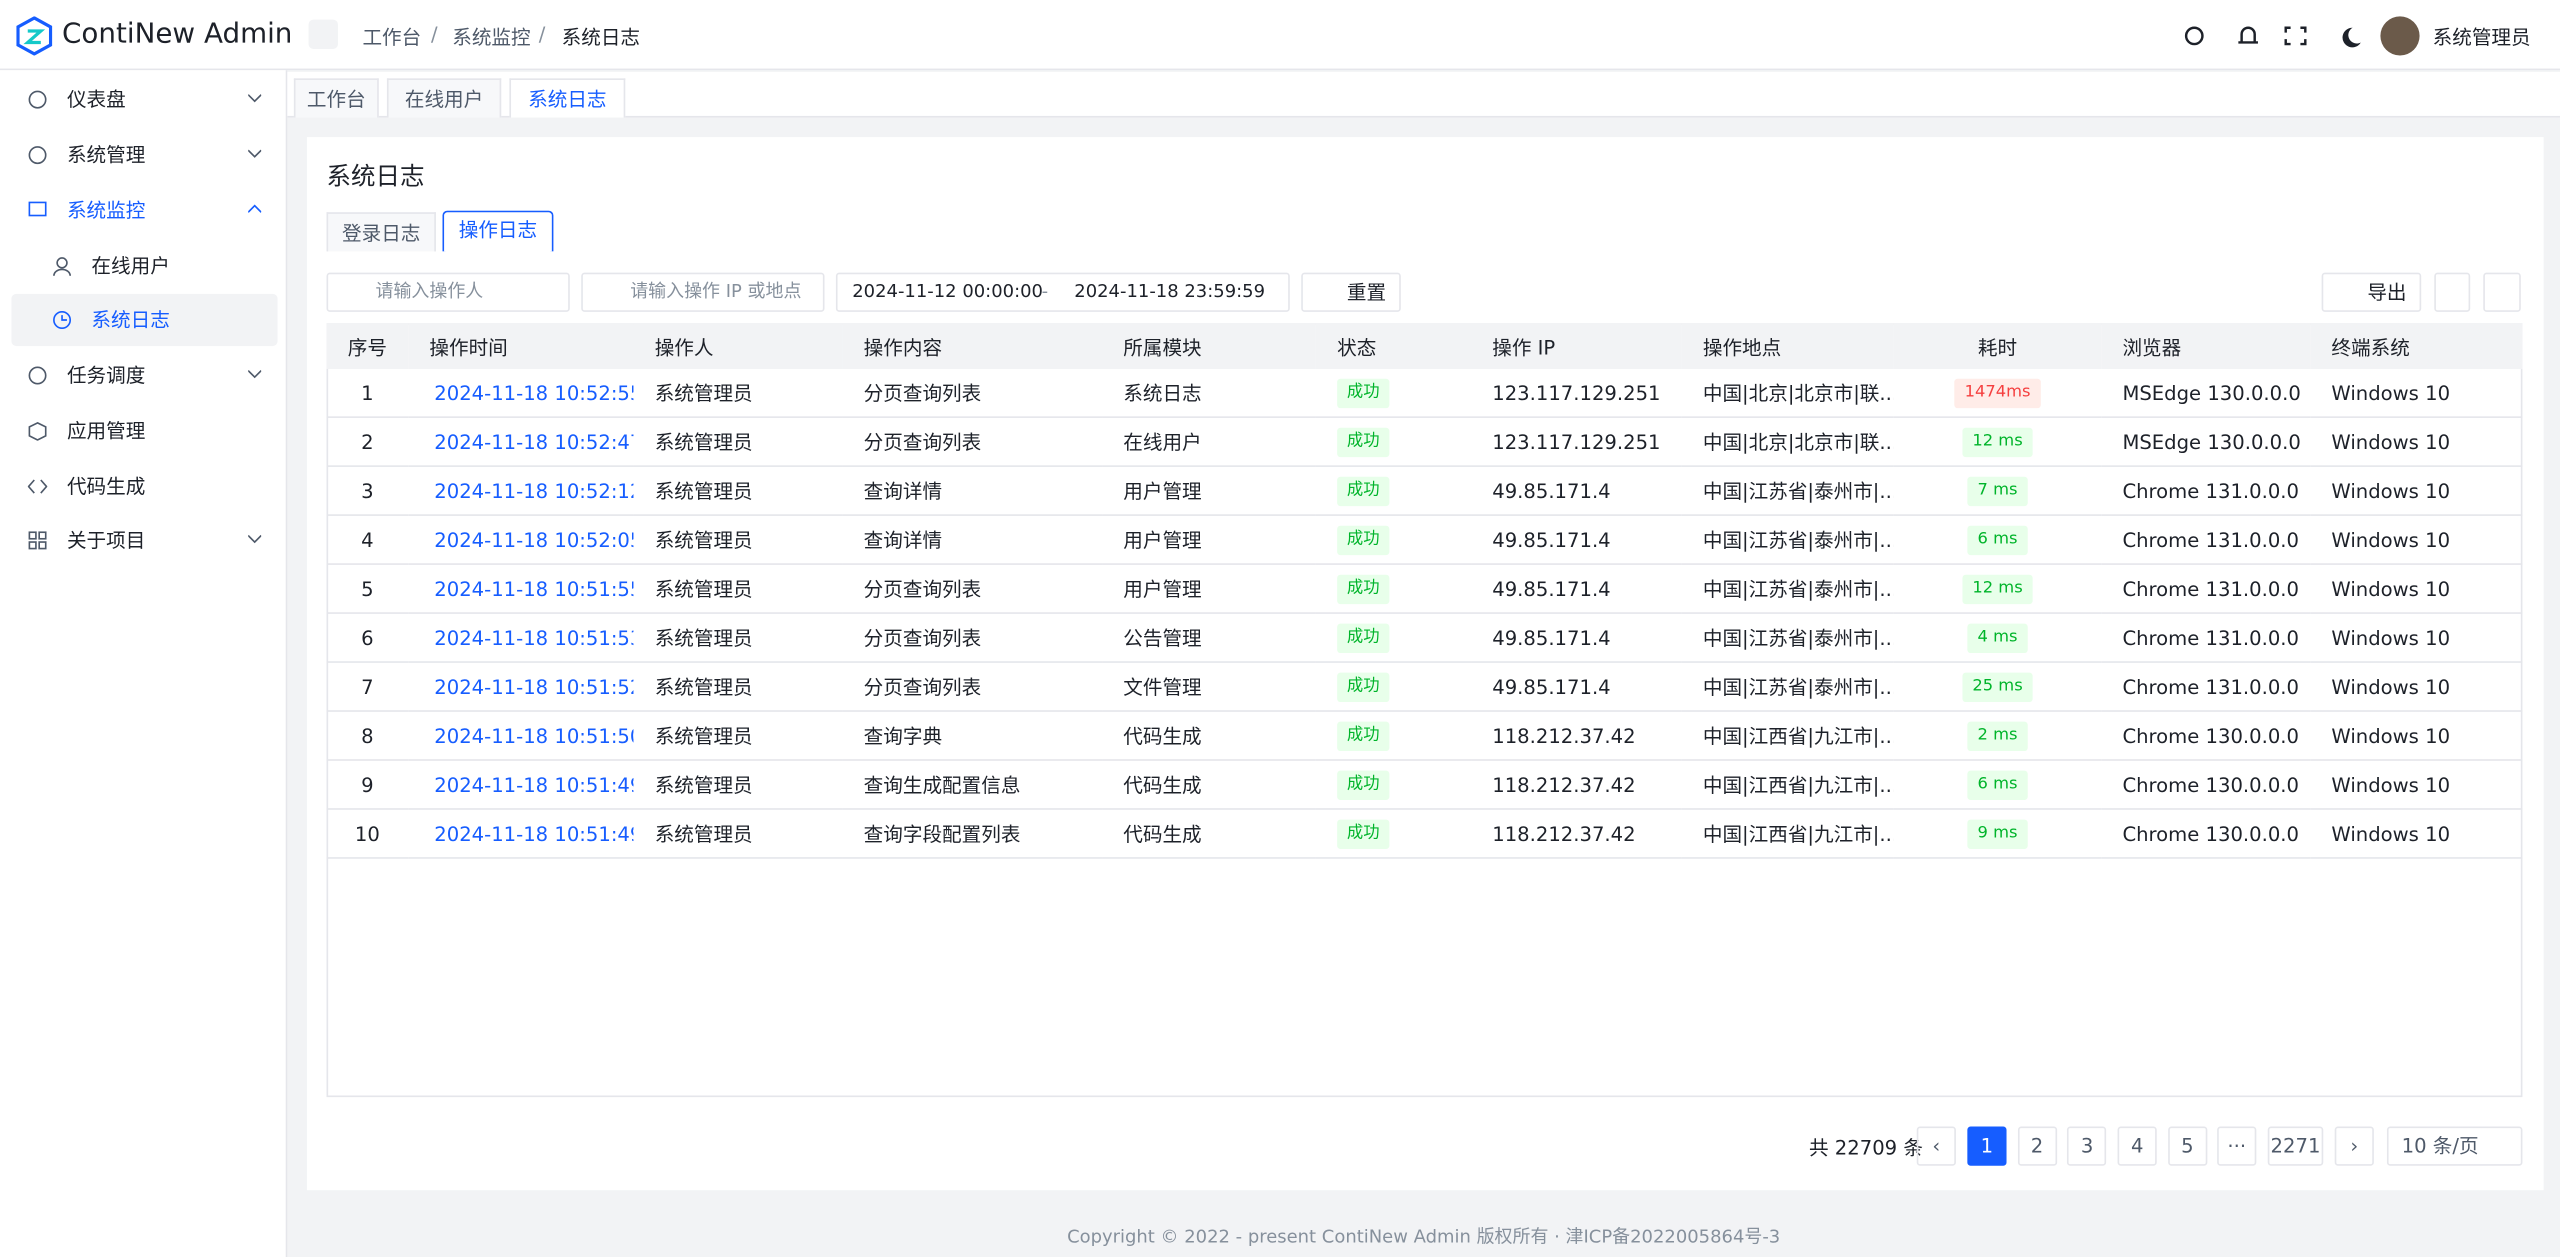 The height and width of the screenshot is (1257, 2560). Describe the element at coordinates (1162, 491) in the screenshot. I see `cell-text: 用户管理` at that location.